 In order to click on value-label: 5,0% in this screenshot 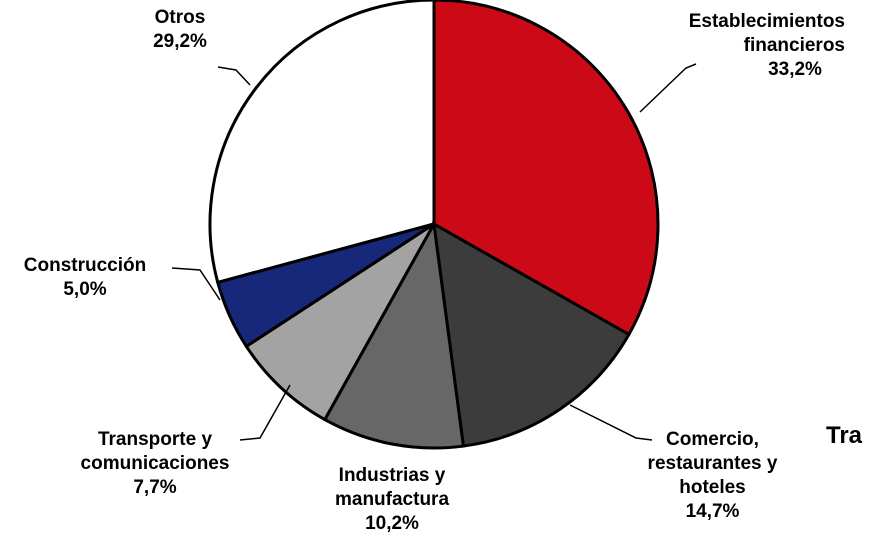, I will do `click(85, 289)`.